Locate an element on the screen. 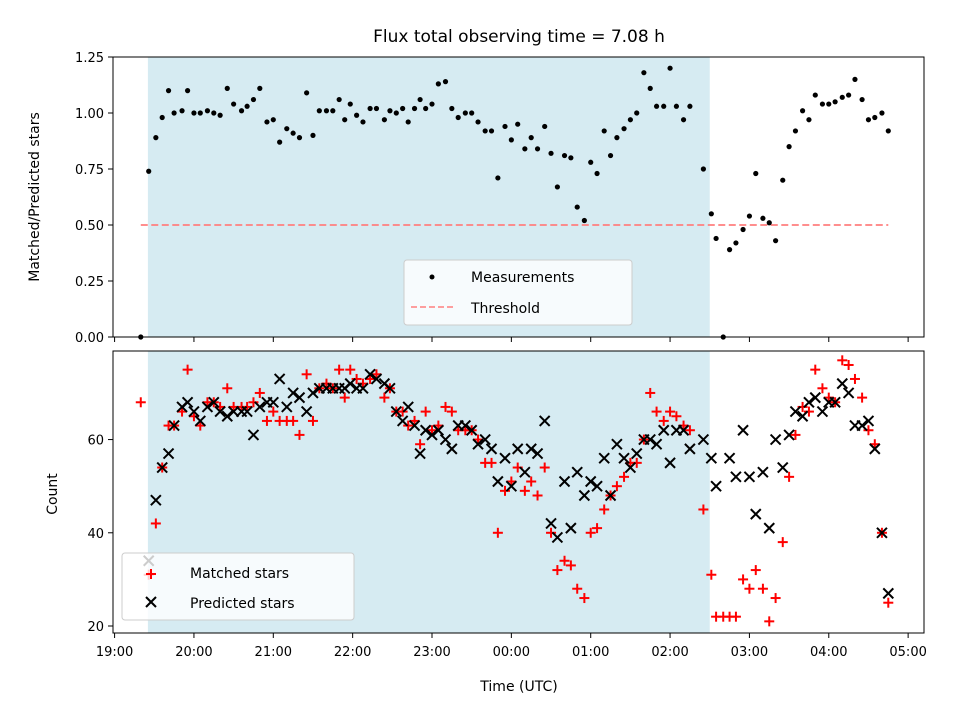 The image size is (960, 720). bottom-y-tick-label: 20 is located at coordinates (95, 627).